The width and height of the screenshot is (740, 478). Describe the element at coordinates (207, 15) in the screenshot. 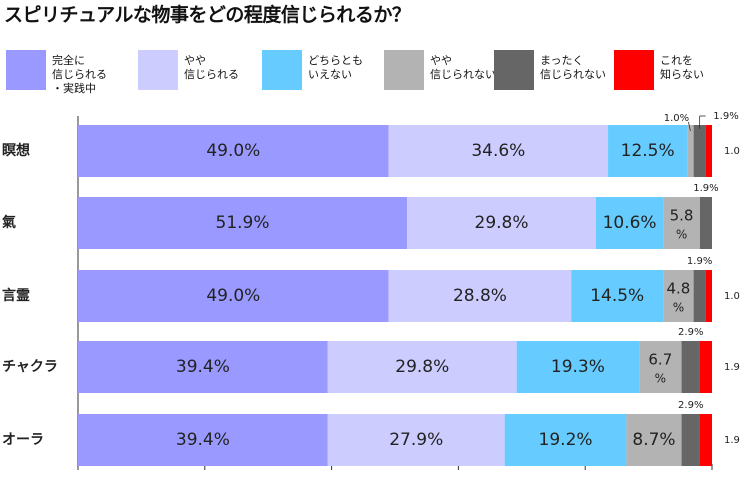

I see `chart-title: スピリチュアルな物事をどの程度信じられるか？` at that location.